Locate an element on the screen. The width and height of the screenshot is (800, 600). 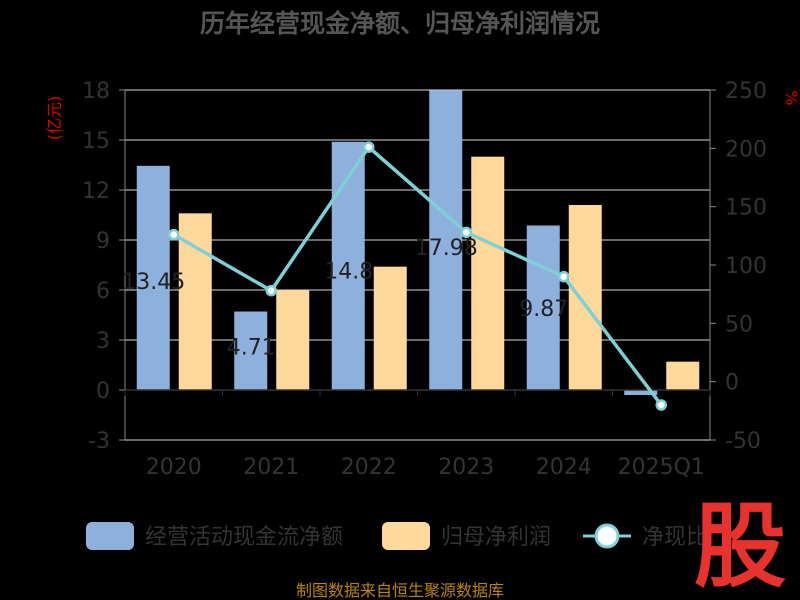
right-tick-label: -50 is located at coordinates (743, 441).